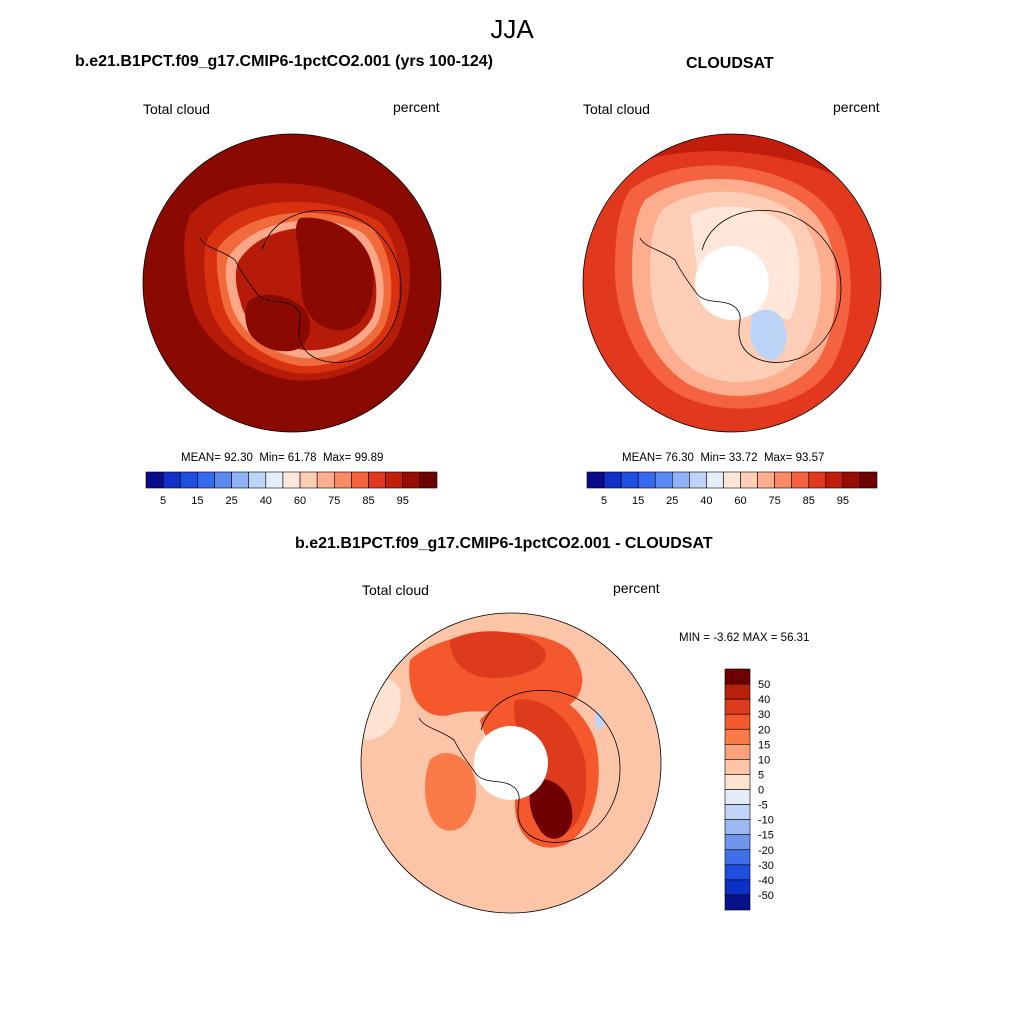 Image resolution: width=1024 pixels, height=1024 pixels. Describe the element at coordinates (337, 458) in the screenshot. I see `max-label: Max=` at that location.